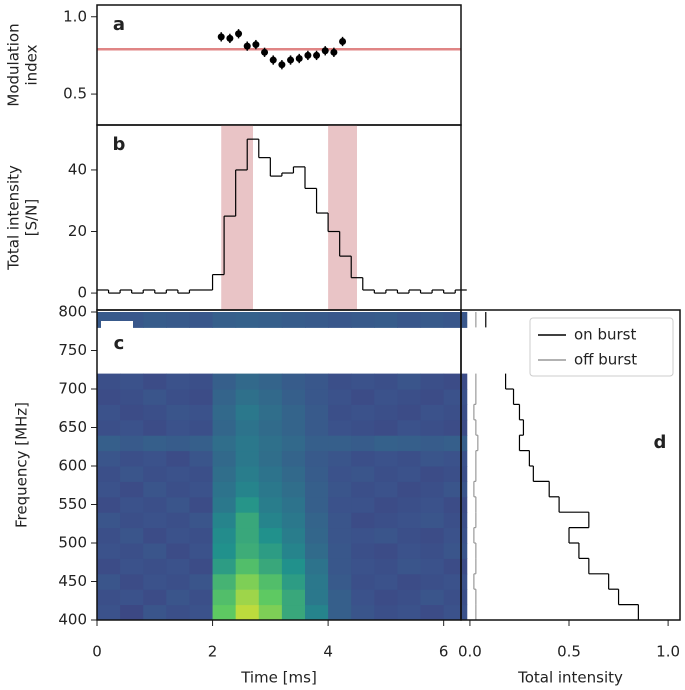 The width and height of the screenshot is (685, 690). Describe the element at coordinates (32, 64) in the screenshot. I see `y-axis-label: index` at that location.